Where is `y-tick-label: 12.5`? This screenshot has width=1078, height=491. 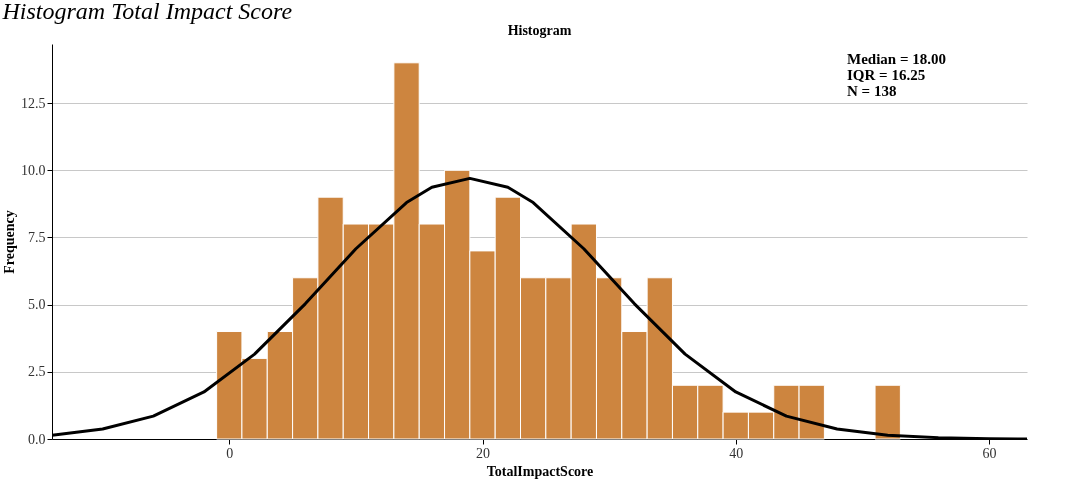
y-tick-label: 12.5 is located at coordinates (33, 103).